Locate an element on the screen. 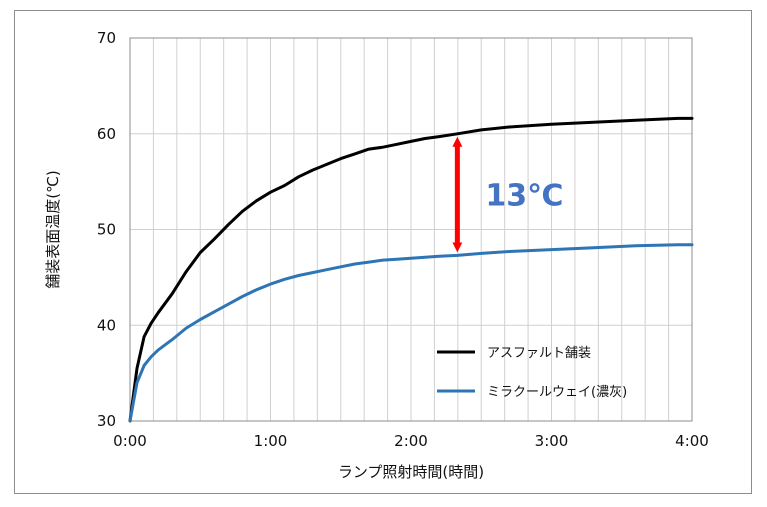 This screenshot has width=767, height=507. legend-label-miracoolway: ミラクールウェイ(濃灰) is located at coordinates (557, 392).